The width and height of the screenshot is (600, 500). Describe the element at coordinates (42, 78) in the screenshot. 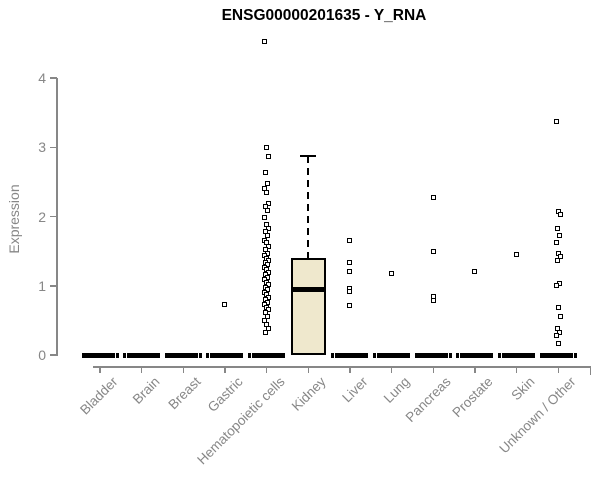

I see `y-axis-tick-label: 4` at that location.